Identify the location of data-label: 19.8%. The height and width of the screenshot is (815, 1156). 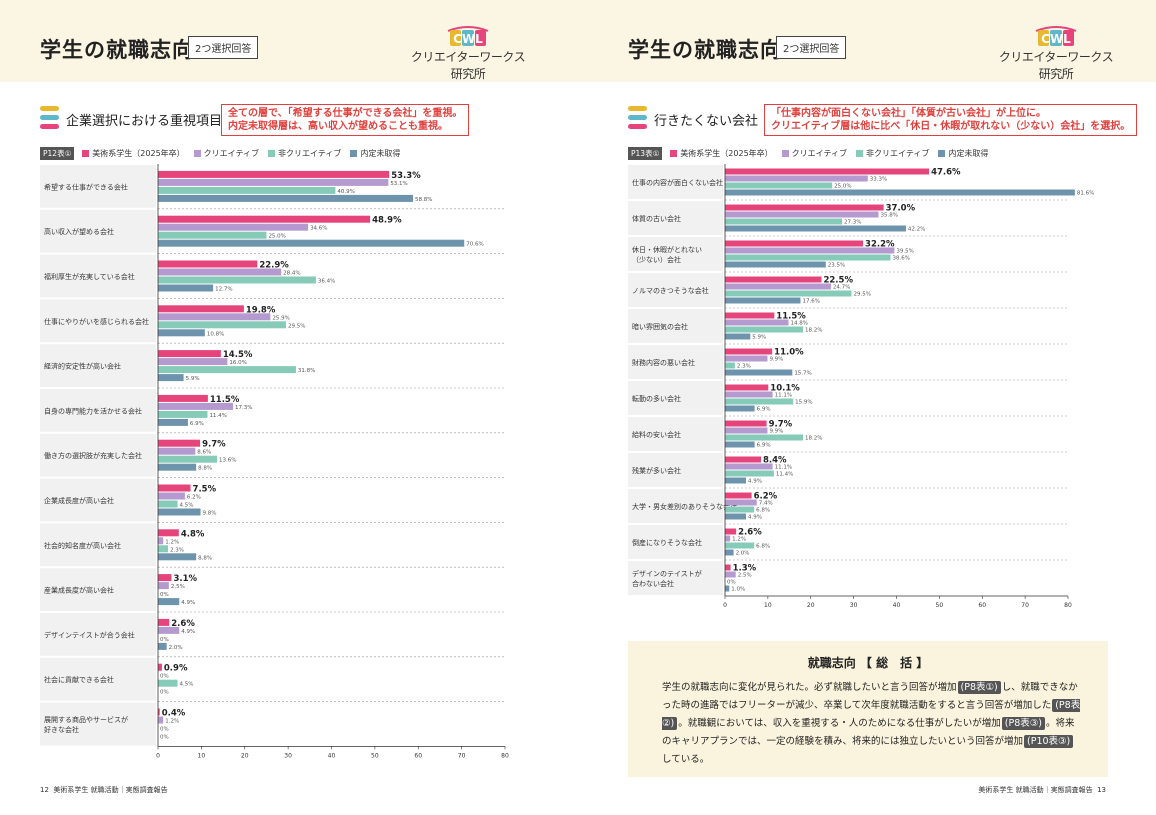
(261, 310).